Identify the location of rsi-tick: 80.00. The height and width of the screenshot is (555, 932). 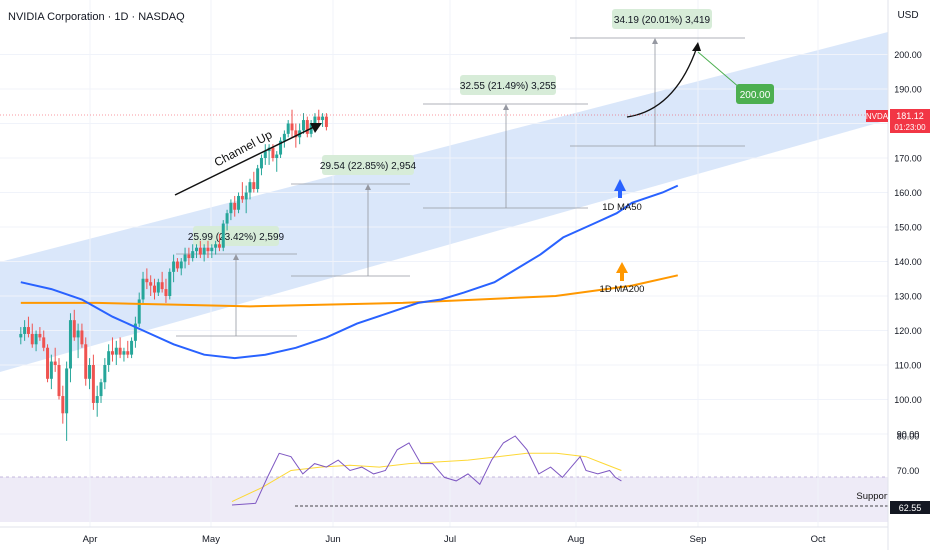
(908, 437).